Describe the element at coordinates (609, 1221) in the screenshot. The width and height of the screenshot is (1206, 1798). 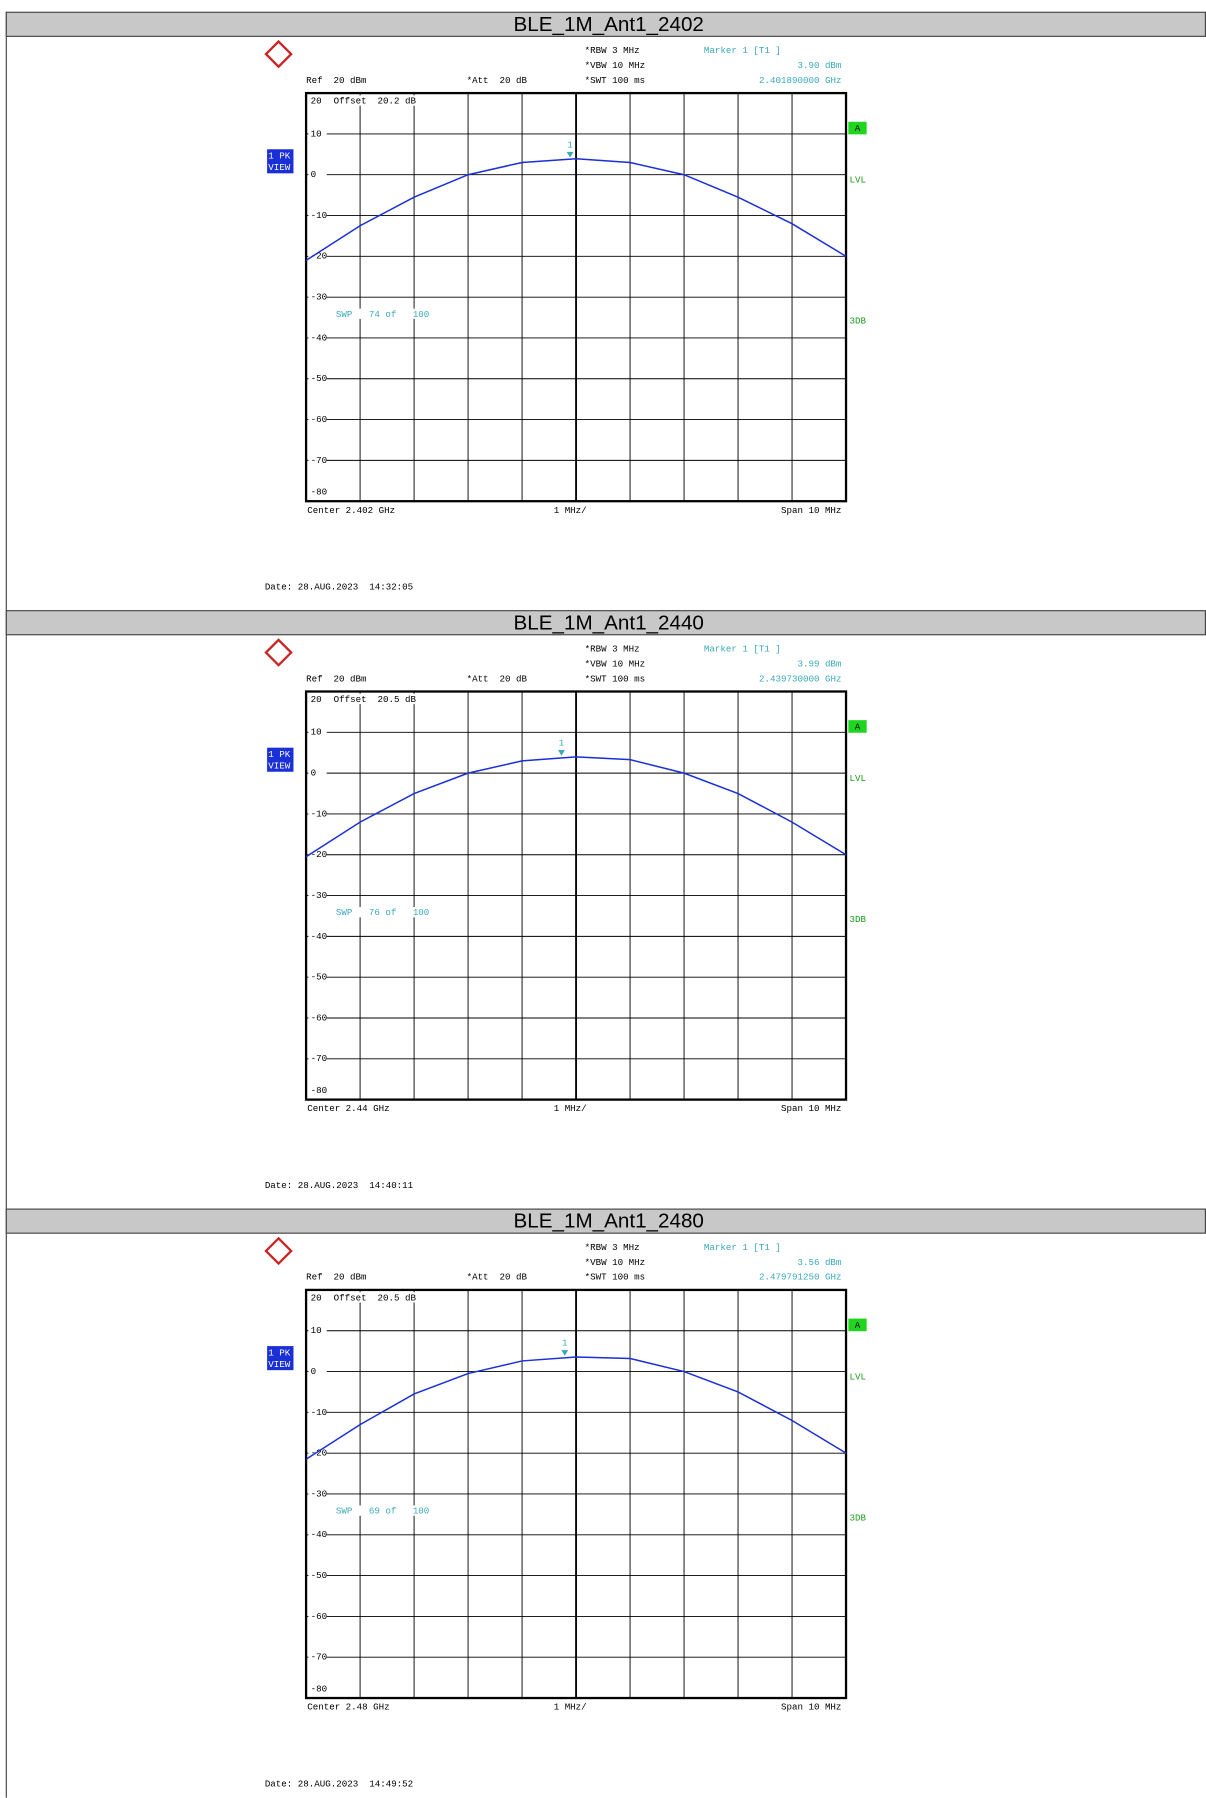
I see `panel-title: BLE_1M_Ant1_2480` at that location.